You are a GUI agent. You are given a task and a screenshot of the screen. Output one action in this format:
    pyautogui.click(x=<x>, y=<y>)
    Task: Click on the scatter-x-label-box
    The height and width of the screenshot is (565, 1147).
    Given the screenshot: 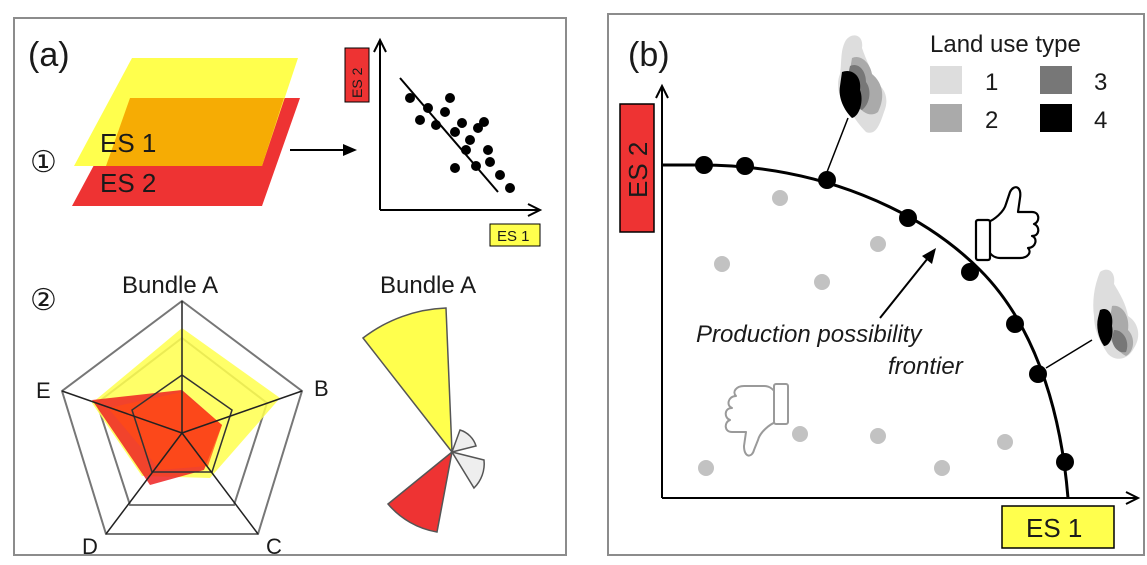 What is the action you would take?
    pyautogui.click(x=515, y=235)
    